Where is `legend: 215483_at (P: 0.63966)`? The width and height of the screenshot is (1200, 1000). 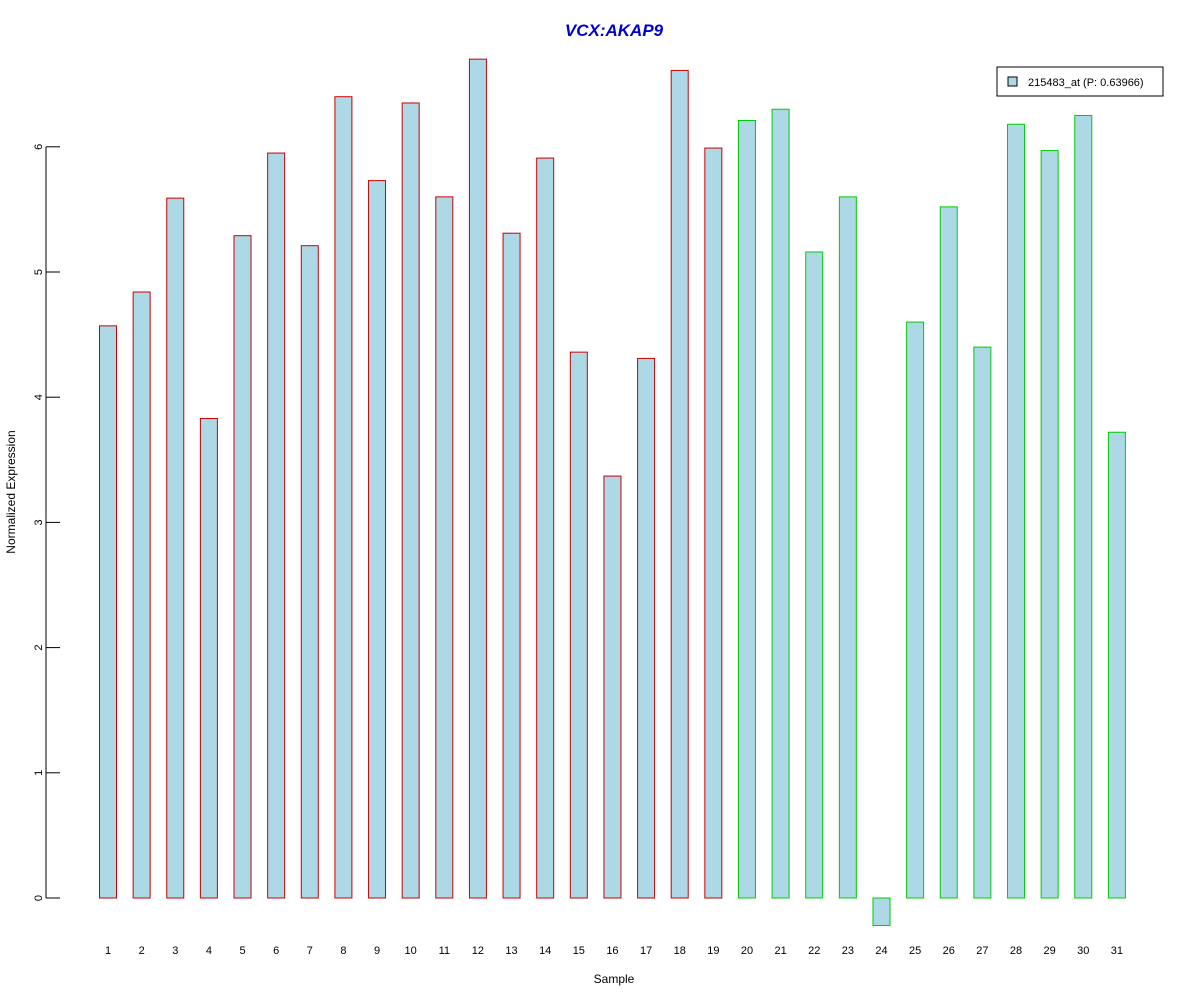
legend: 215483_at (P: 0.63966) is located at coordinates (1080, 81).